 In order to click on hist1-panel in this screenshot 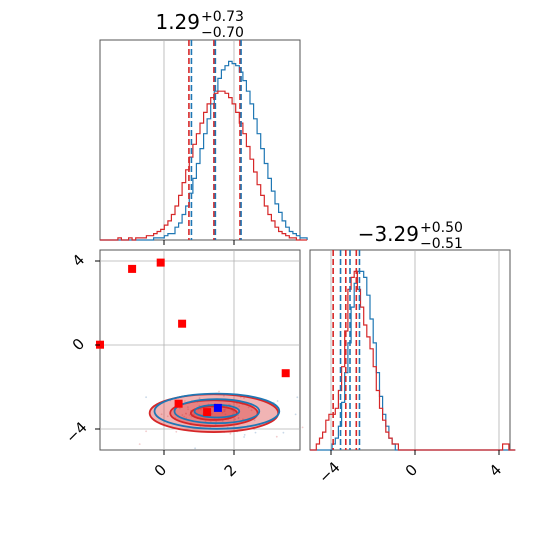, I will do `click(203, 142)`.